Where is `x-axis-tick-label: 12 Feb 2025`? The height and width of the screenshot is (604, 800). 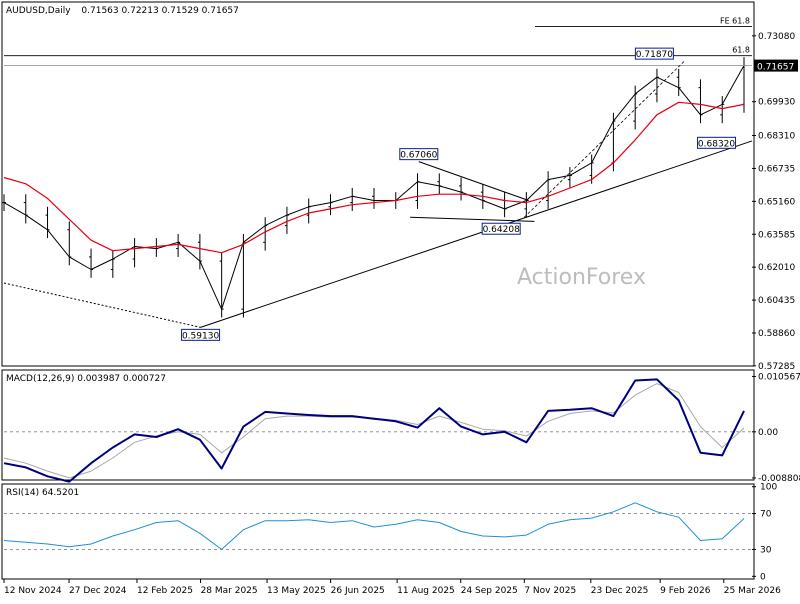
x-axis-tick-label: 12 Feb 2025 is located at coordinates (165, 591).